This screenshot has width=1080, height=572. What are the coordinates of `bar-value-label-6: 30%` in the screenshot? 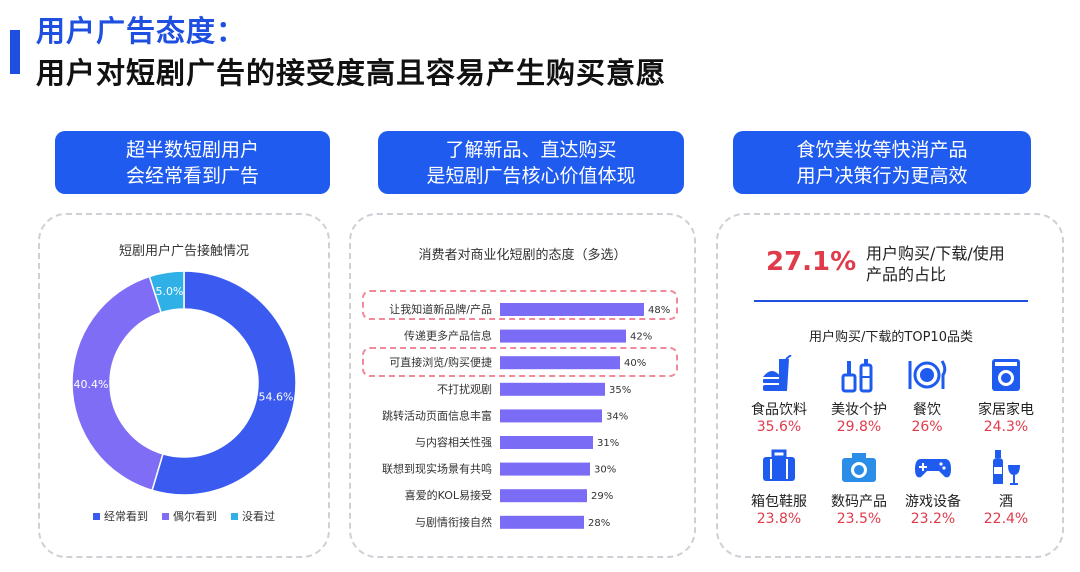 It's located at (605, 470).